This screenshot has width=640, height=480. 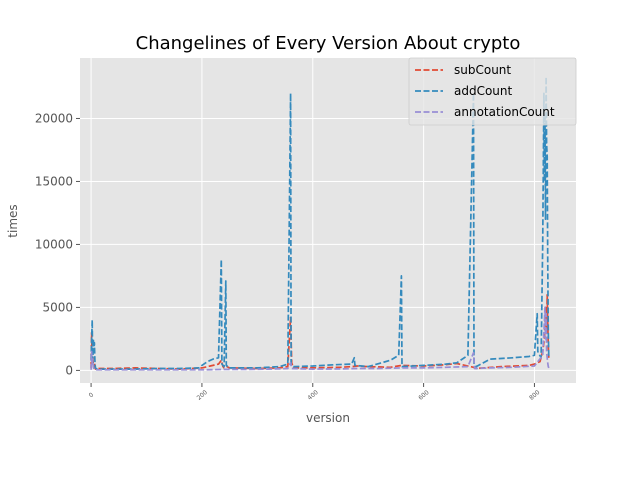 I want to click on y-tick-label: 20000, so click(x=54, y=118).